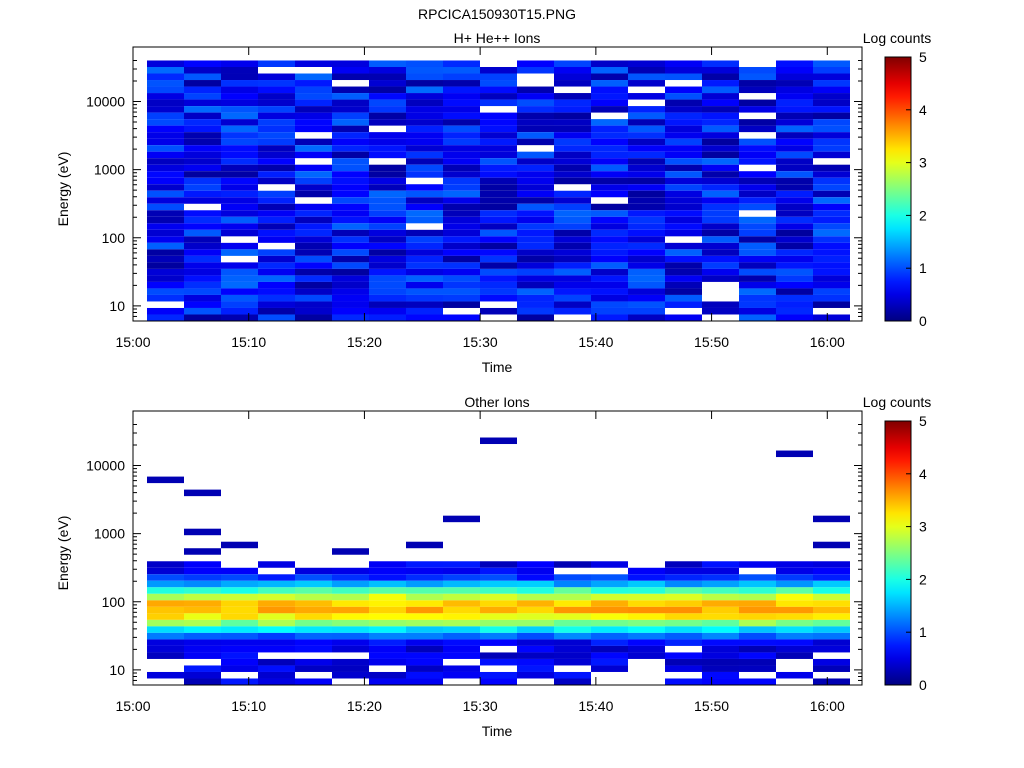 The width and height of the screenshot is (1024, 768). I want to click on x-tick-label: 15:10, so click(248, 342).